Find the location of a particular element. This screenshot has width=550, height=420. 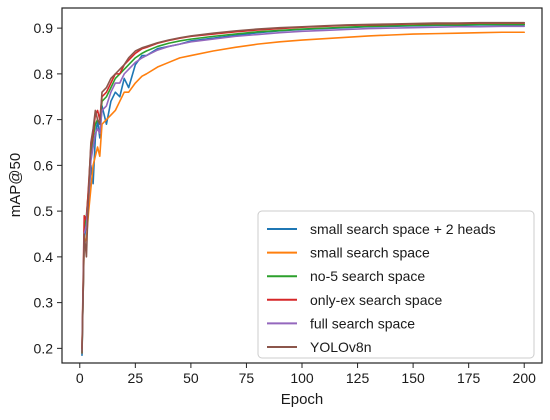

y-tick-label: 0.3 is located at coordinates (44, 303).